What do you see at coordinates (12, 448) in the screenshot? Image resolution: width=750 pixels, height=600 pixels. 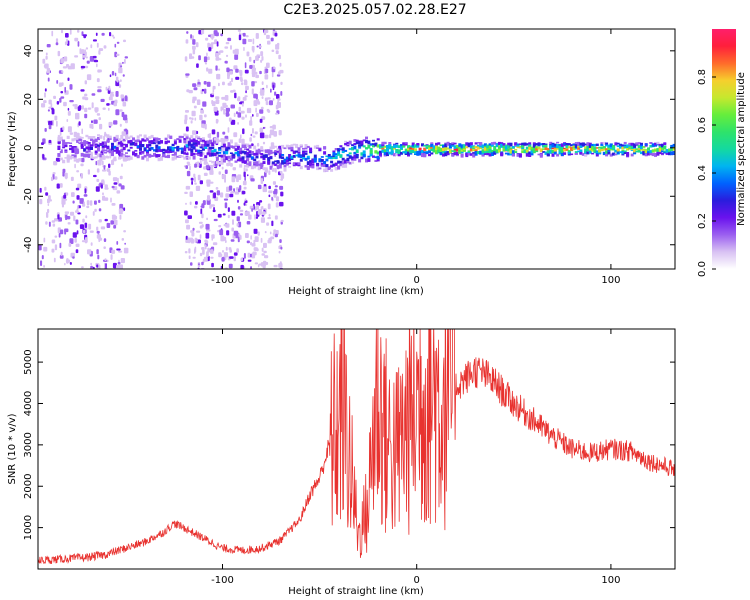 I see `snr-ylabel: SNR (10 * v/v)` at bounding box center [12, 448].